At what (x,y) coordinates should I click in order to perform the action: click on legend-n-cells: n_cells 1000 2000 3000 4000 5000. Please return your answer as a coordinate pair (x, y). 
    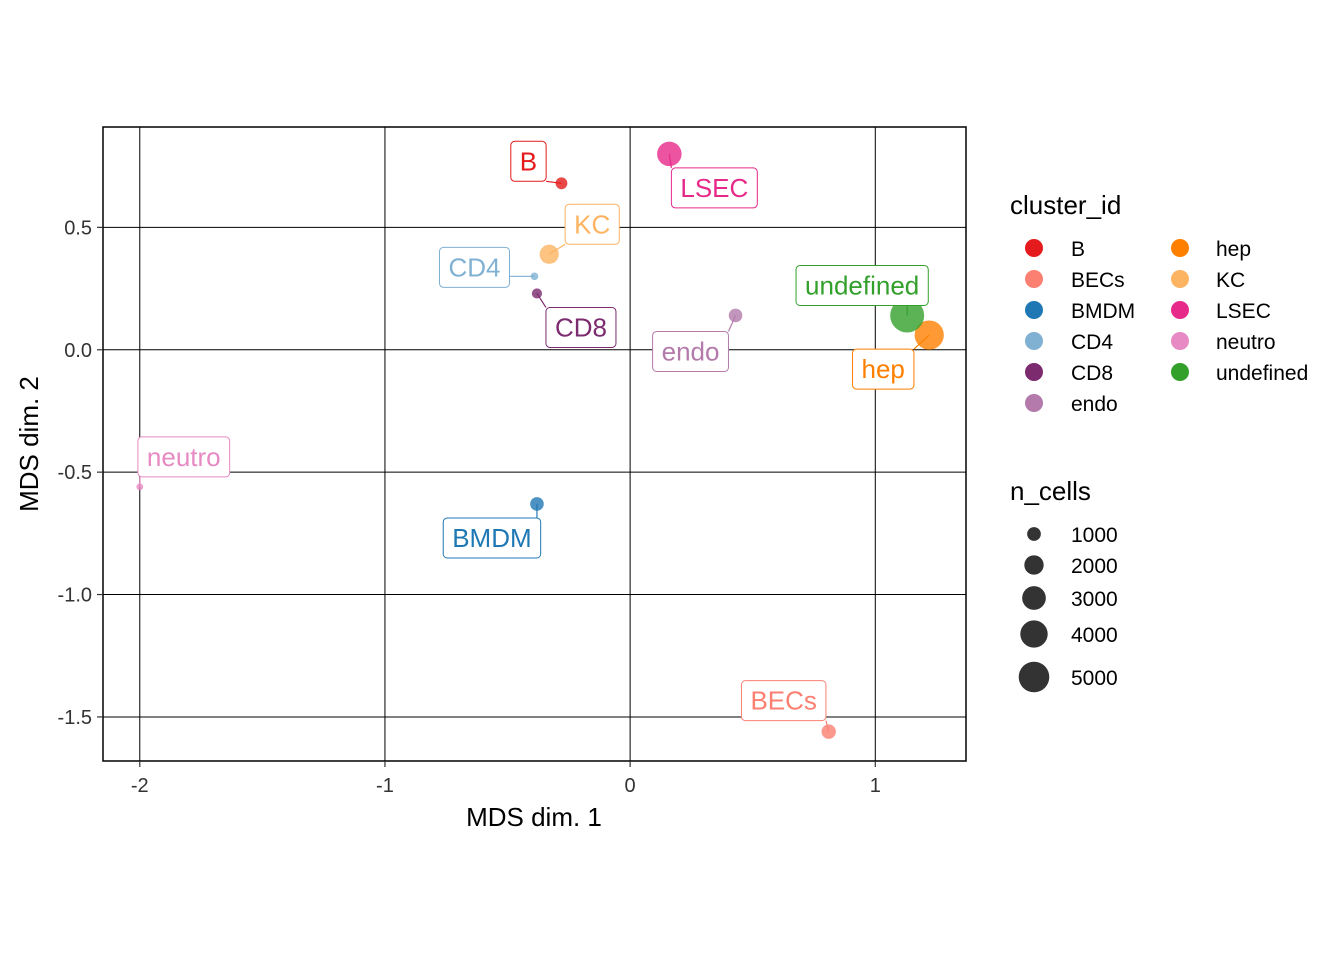
    Looking at the image, I should click on (1064, 584).